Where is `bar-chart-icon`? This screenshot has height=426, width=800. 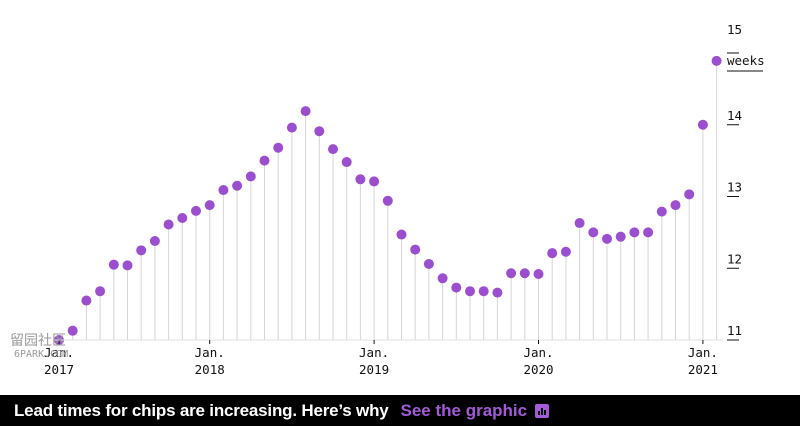 bar-chart-icon is located at coordinates (542, 410).